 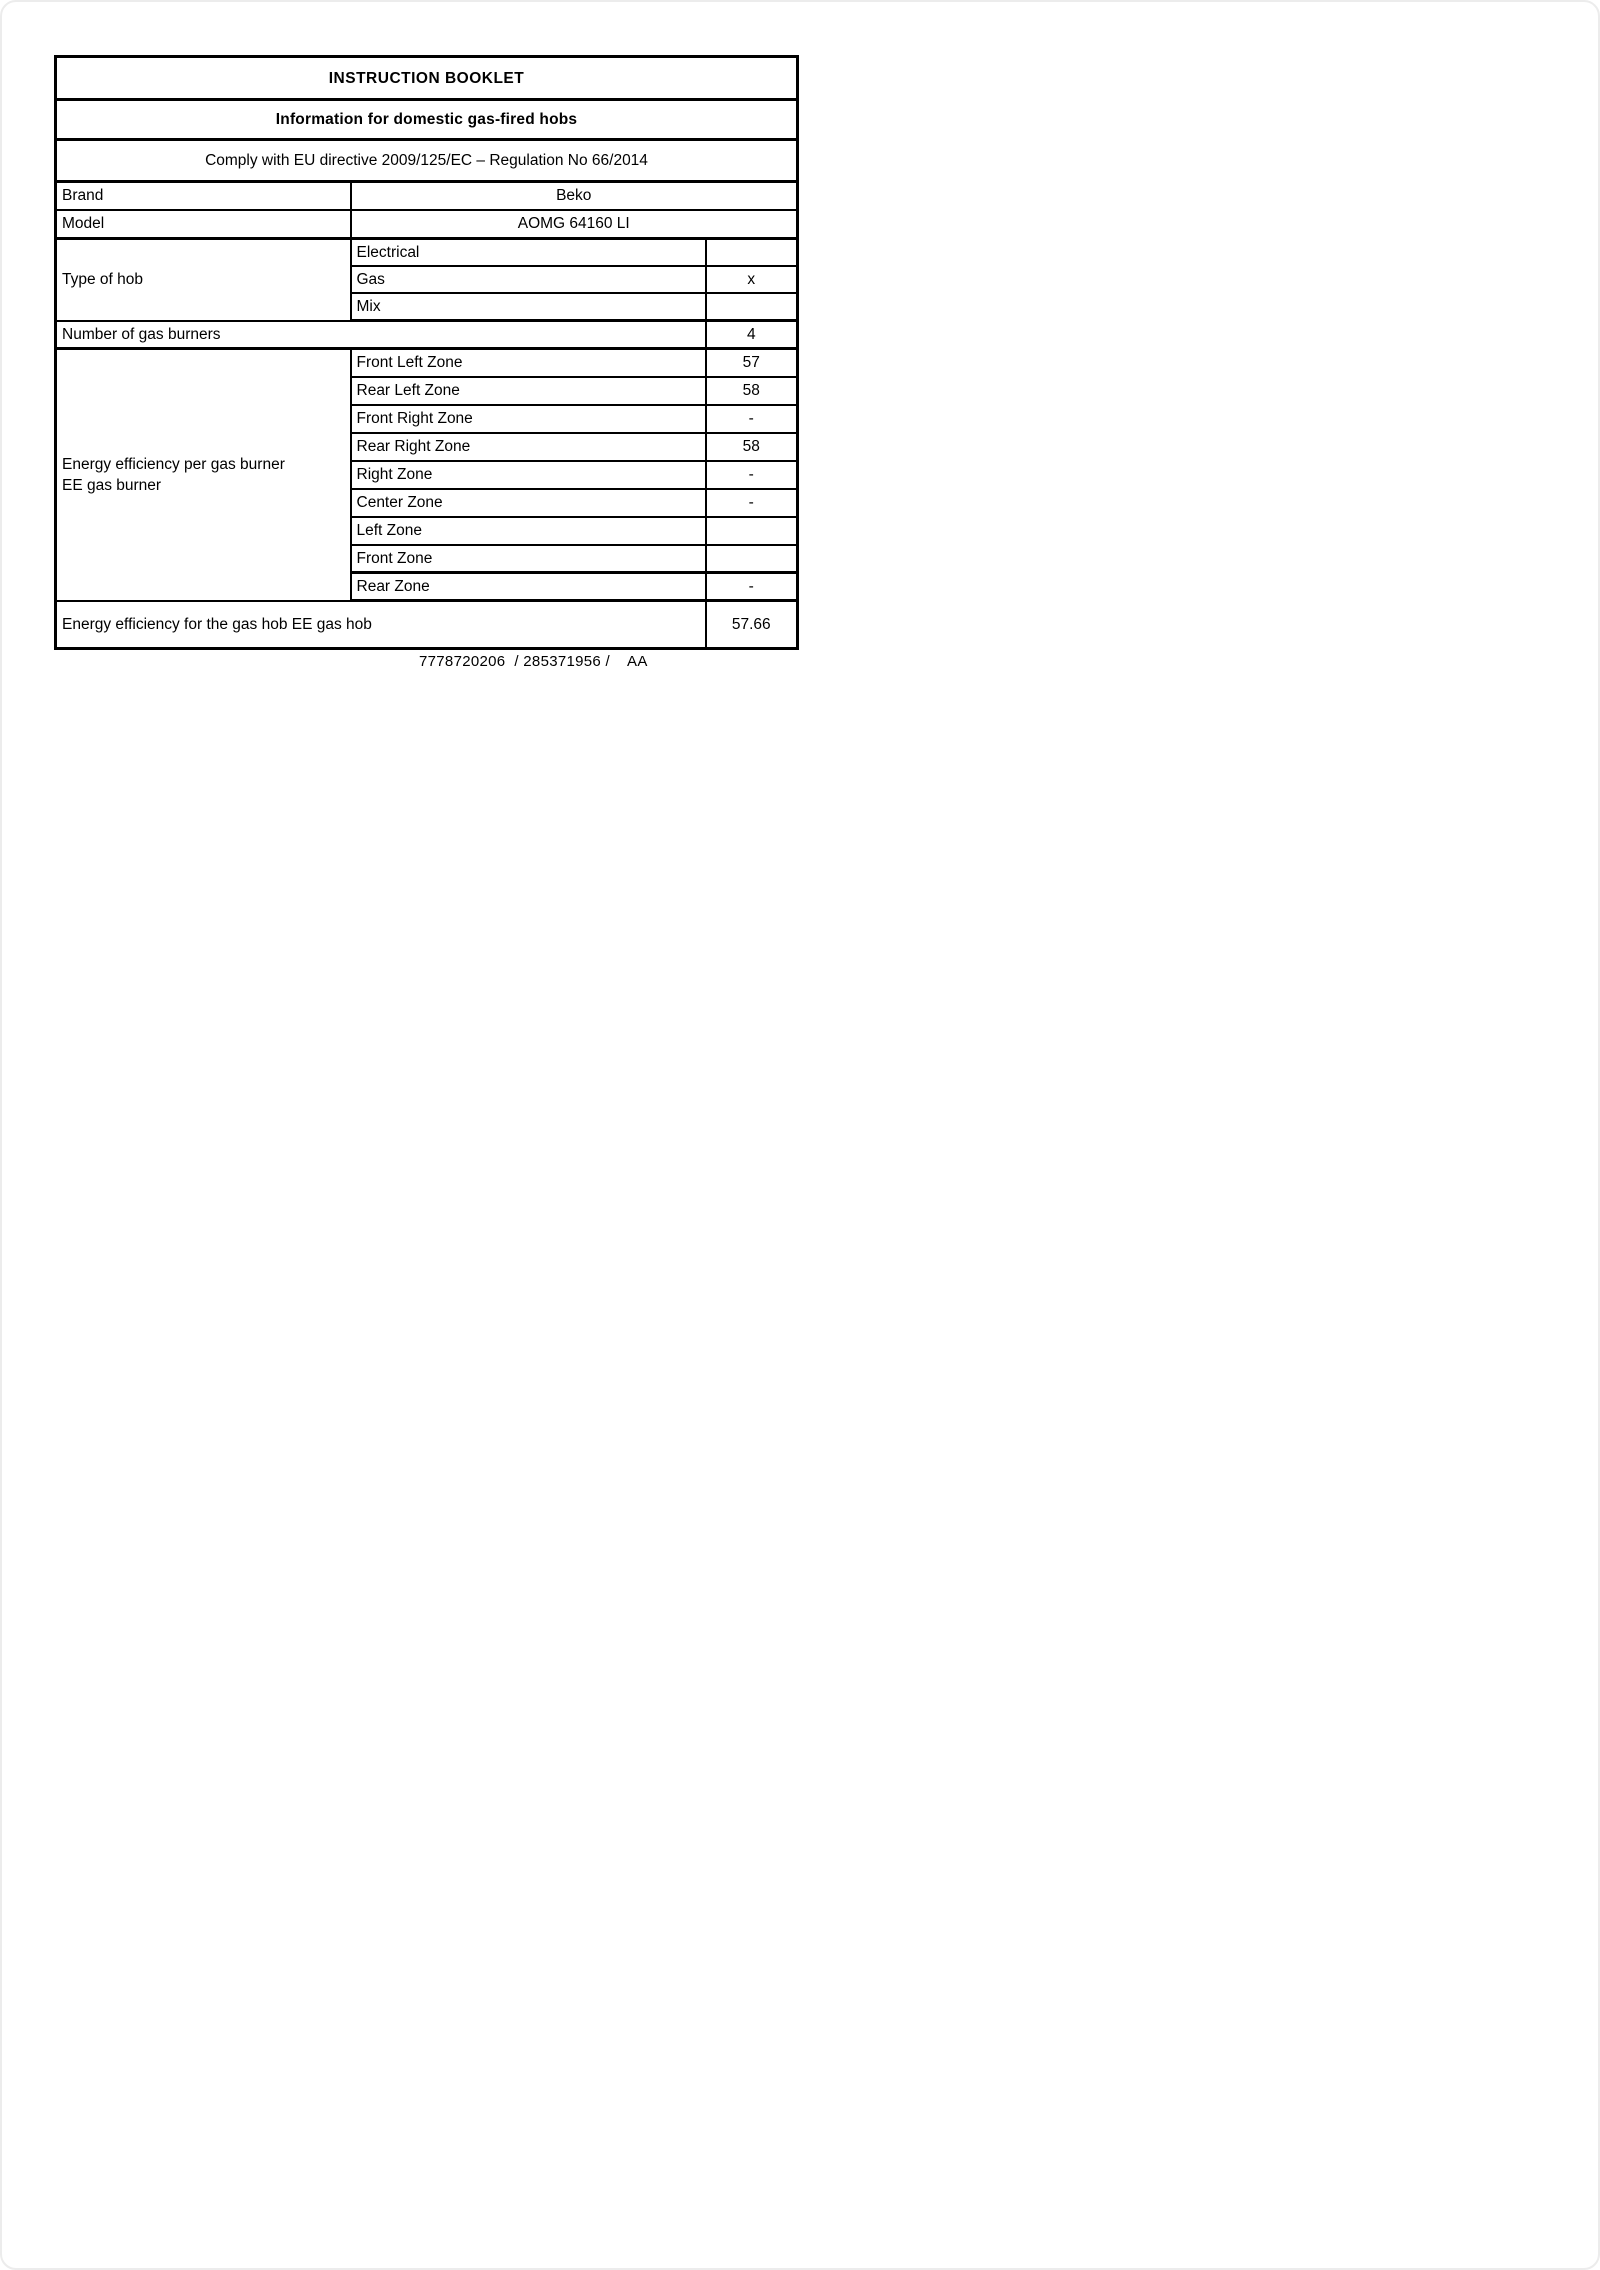 What do you see at coordinates (203, 195) in the screenshot?
I see `brand-label: Brand` at bounding box center [203, 195].